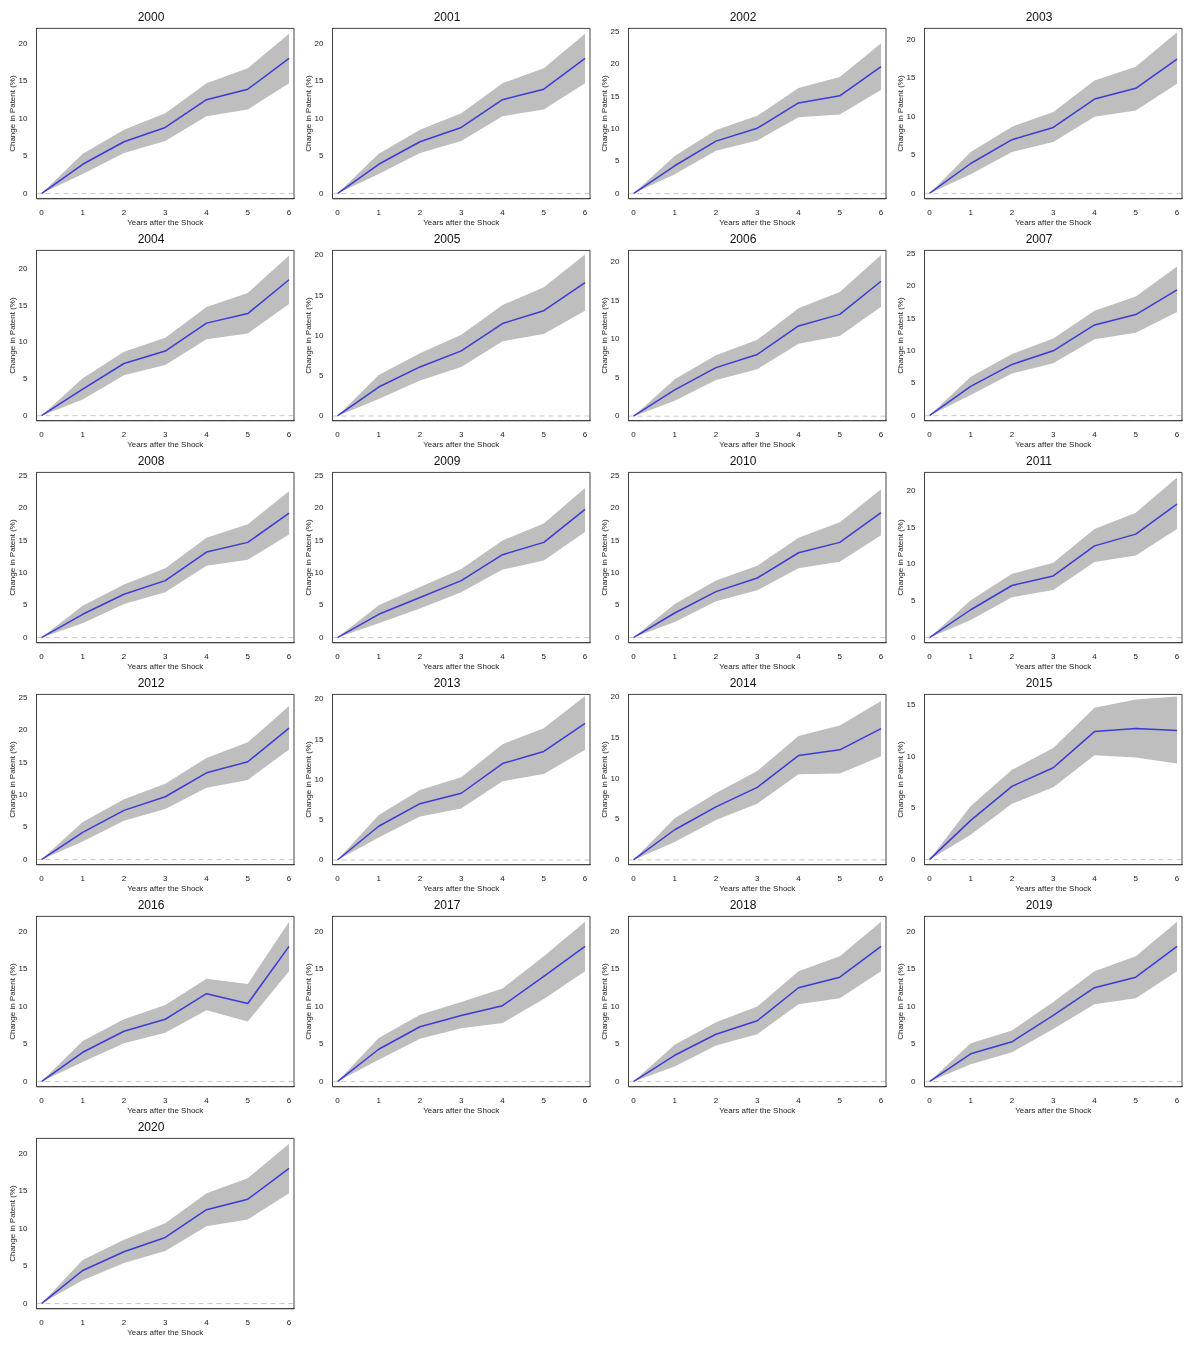 Image resolution: width=1199 pixels, height=1349 pixels. What do you see at coordinates (151, 238) in the screenshot?
I see `chart-title: 2004` at bounding box center [151, 238].